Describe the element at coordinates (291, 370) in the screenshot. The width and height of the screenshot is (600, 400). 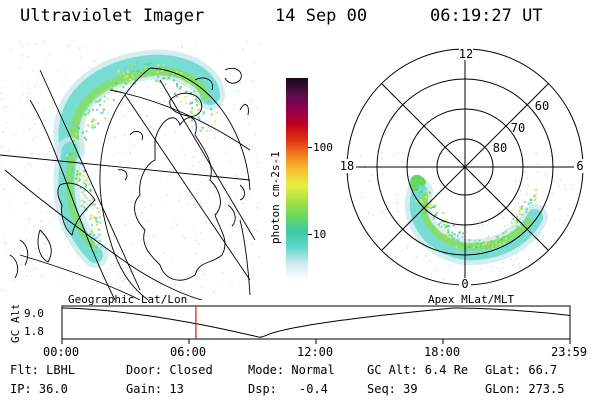
I see `mode-info: Mode: Normal` at that location.